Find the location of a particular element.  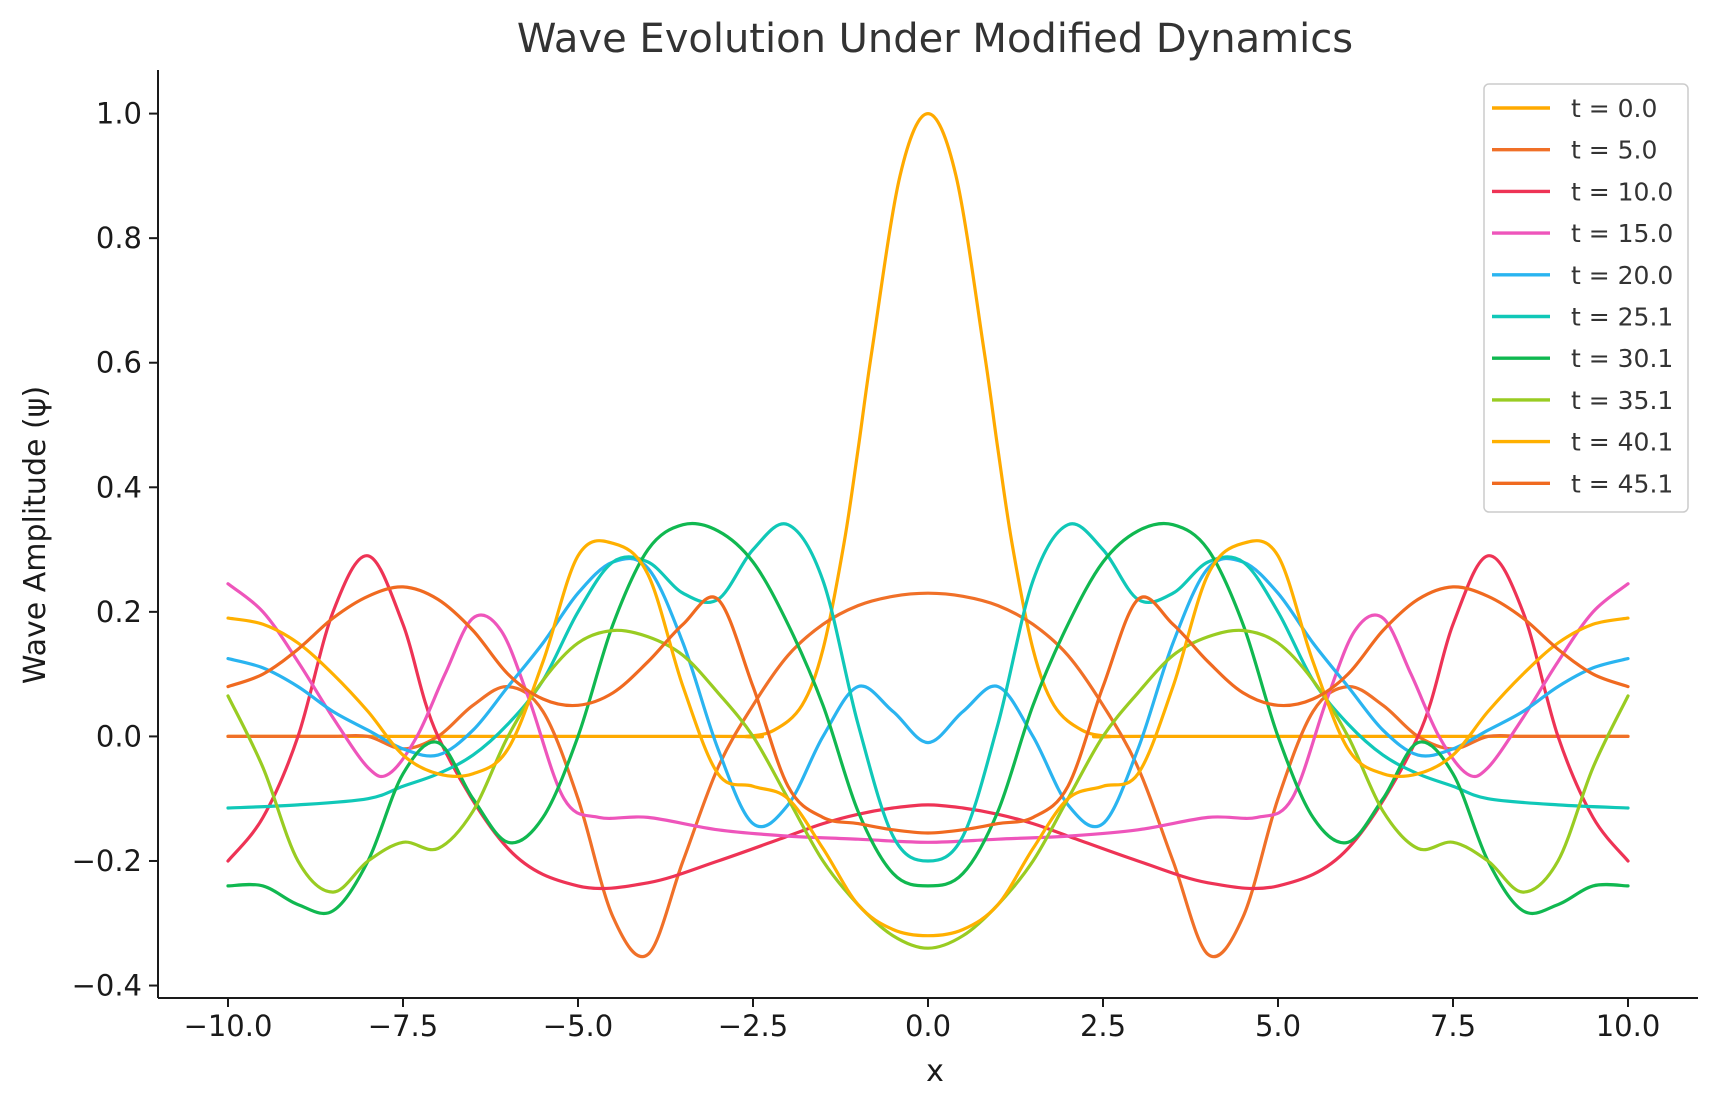

x-tick-label: 2.5 is located at coordinates (1103, 1026).